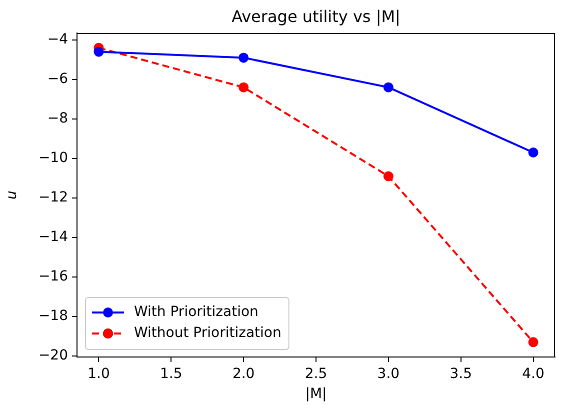 The height and width of the screenshot is (405, 565). Describe the element at coordinates (53, 158) in the screenshot. I see `y-tick-label: −10` at that location.